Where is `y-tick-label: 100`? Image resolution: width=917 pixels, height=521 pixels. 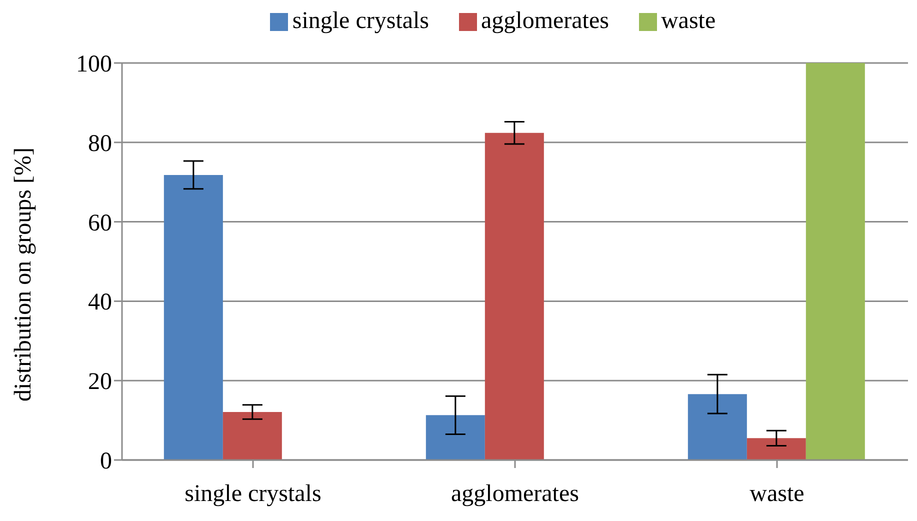
y-tick-label: 100 is located at coordinates (94, 65).